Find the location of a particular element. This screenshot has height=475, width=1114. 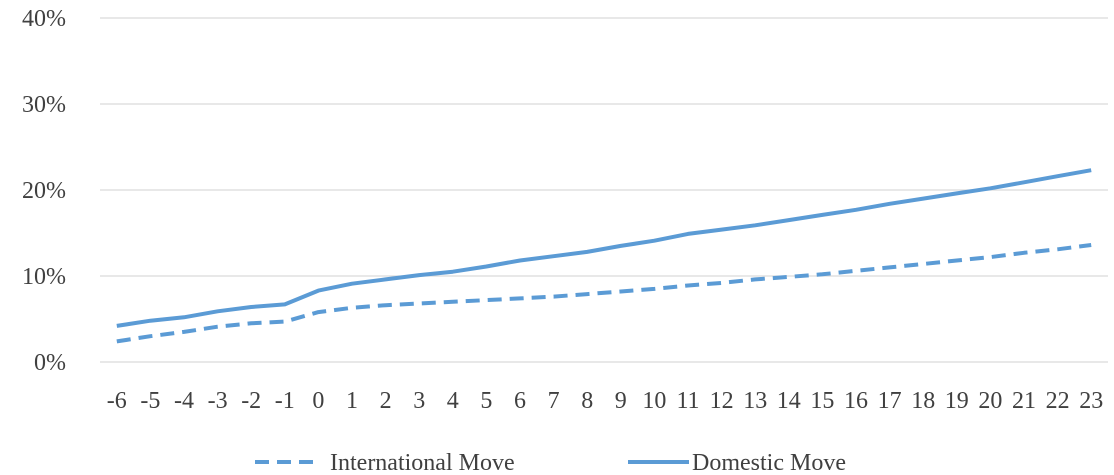

x-tick-label: 13 is located at coordinates (755, 401).